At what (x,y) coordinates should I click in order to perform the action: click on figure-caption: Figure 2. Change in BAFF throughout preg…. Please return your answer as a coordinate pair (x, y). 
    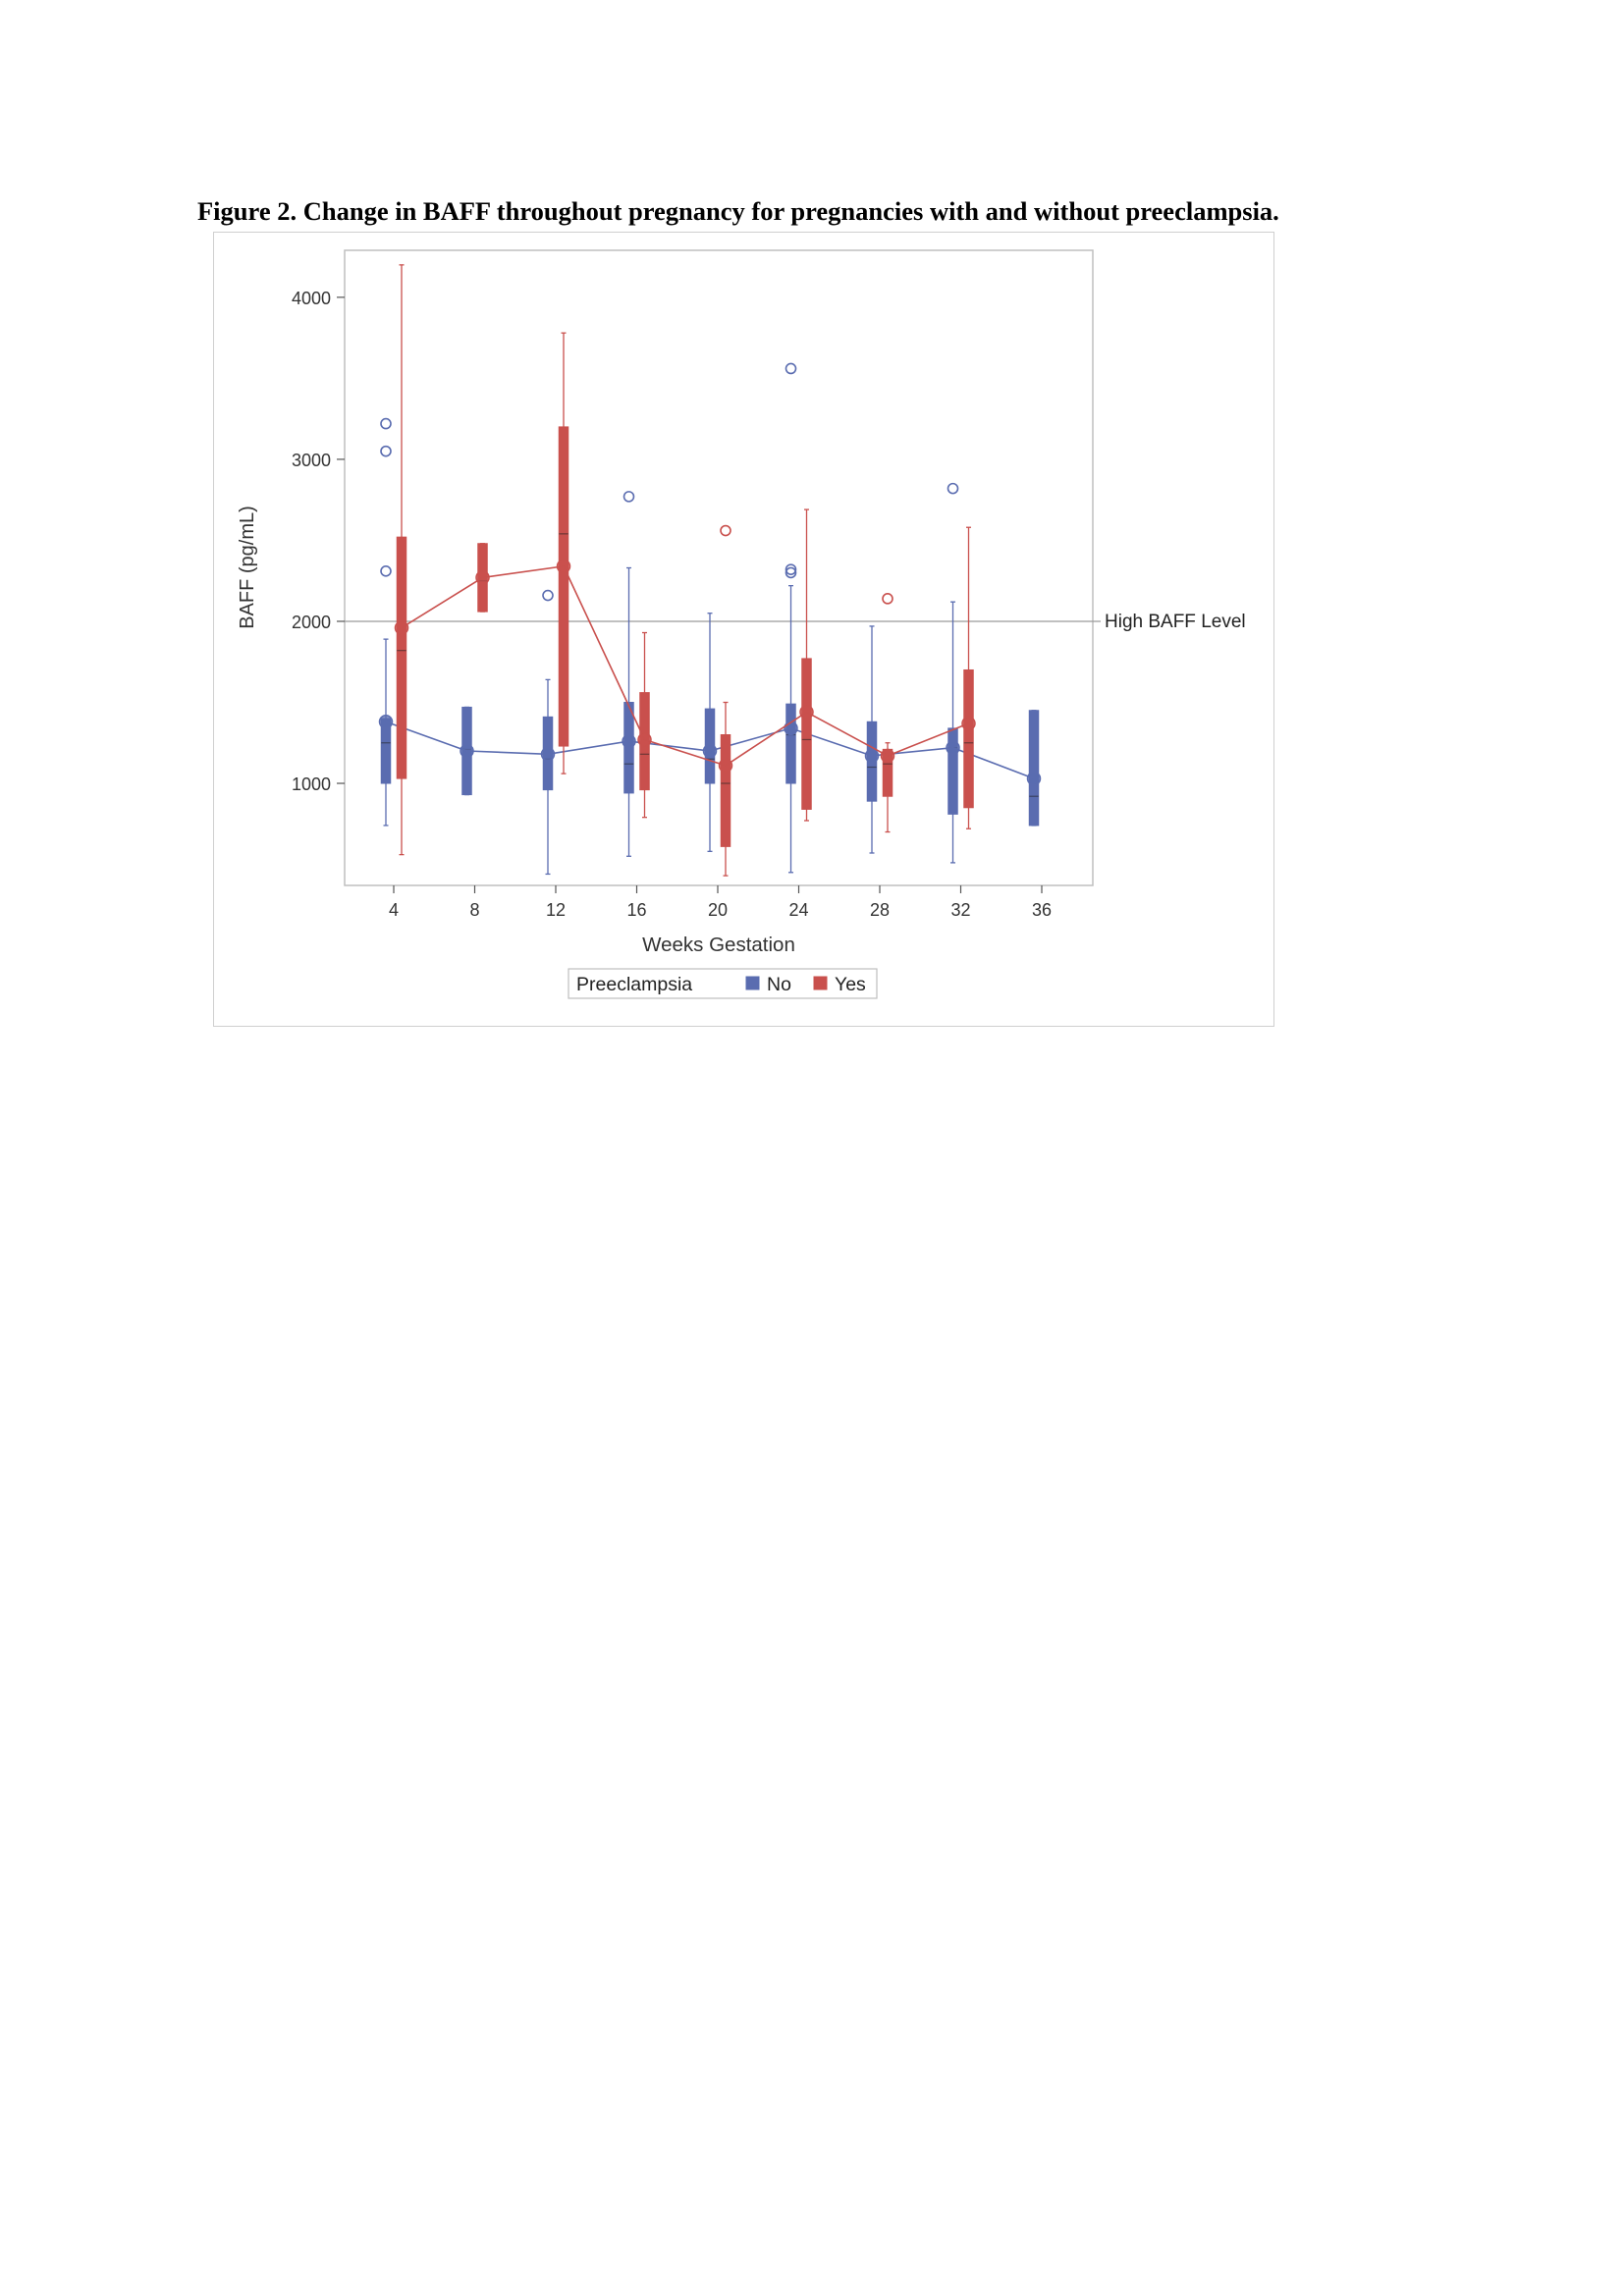
    Looking at the image, I should click on (738, 211).